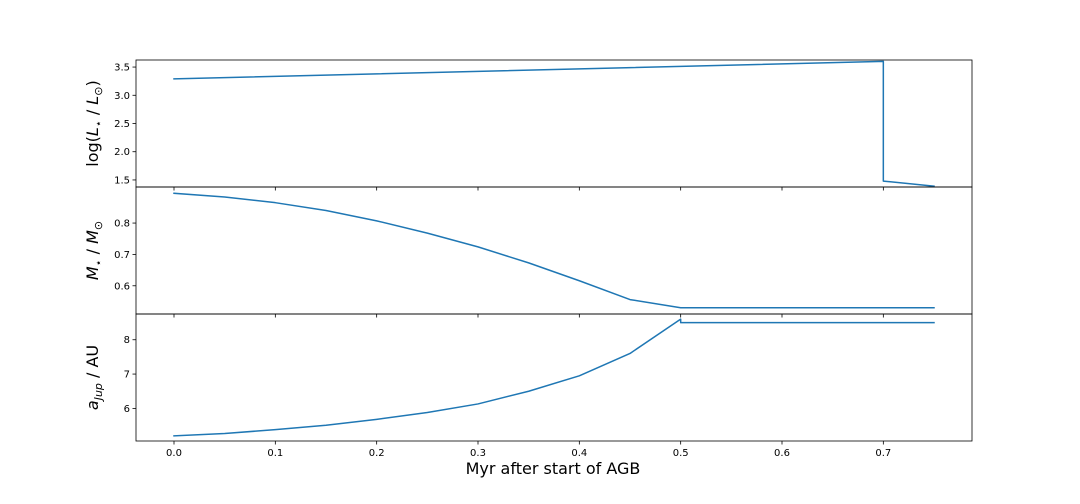 This screenshot has width=1080, height=504. I want to click on y-tick-label: 2.5, so click(122, 124).